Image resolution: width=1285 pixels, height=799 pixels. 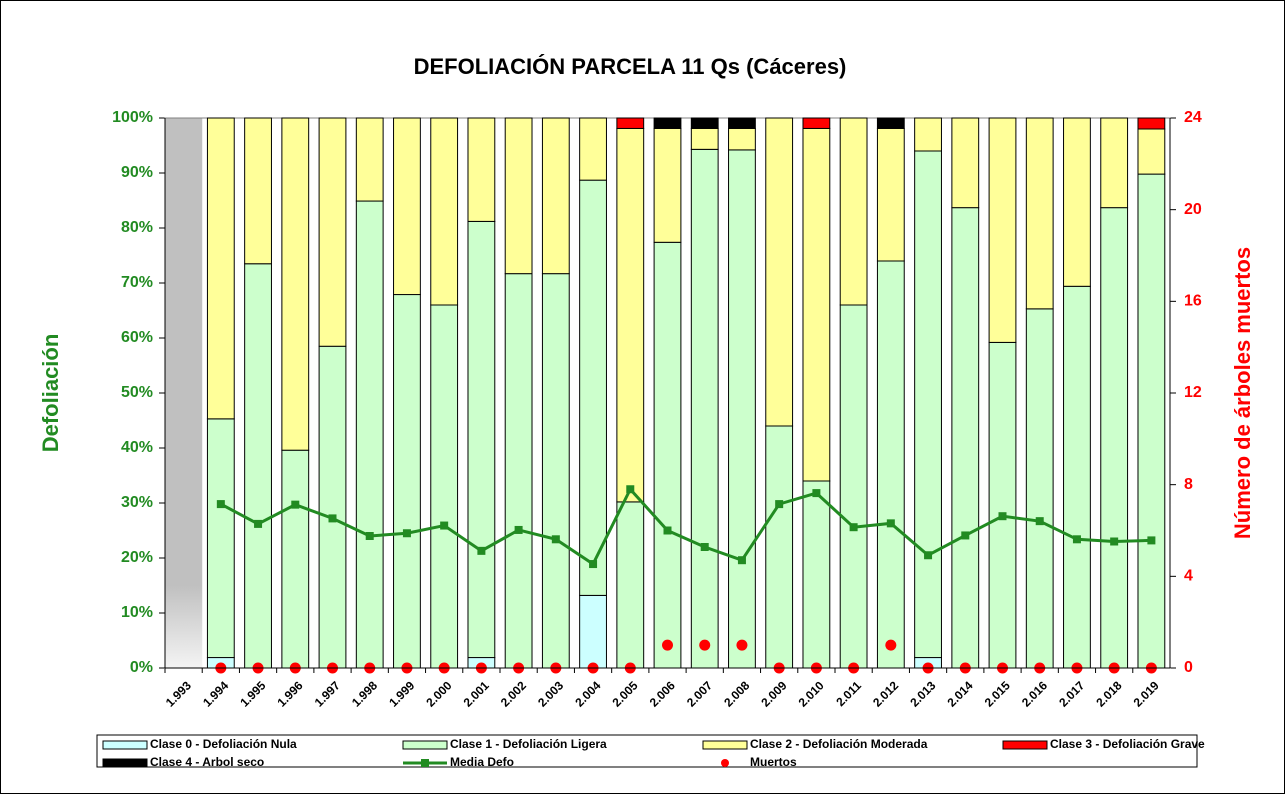 What do you see at coordinates (1188, 667) in the screenshot?
I see `y2-tick-label: 0` at bounding box center [1188, 667].